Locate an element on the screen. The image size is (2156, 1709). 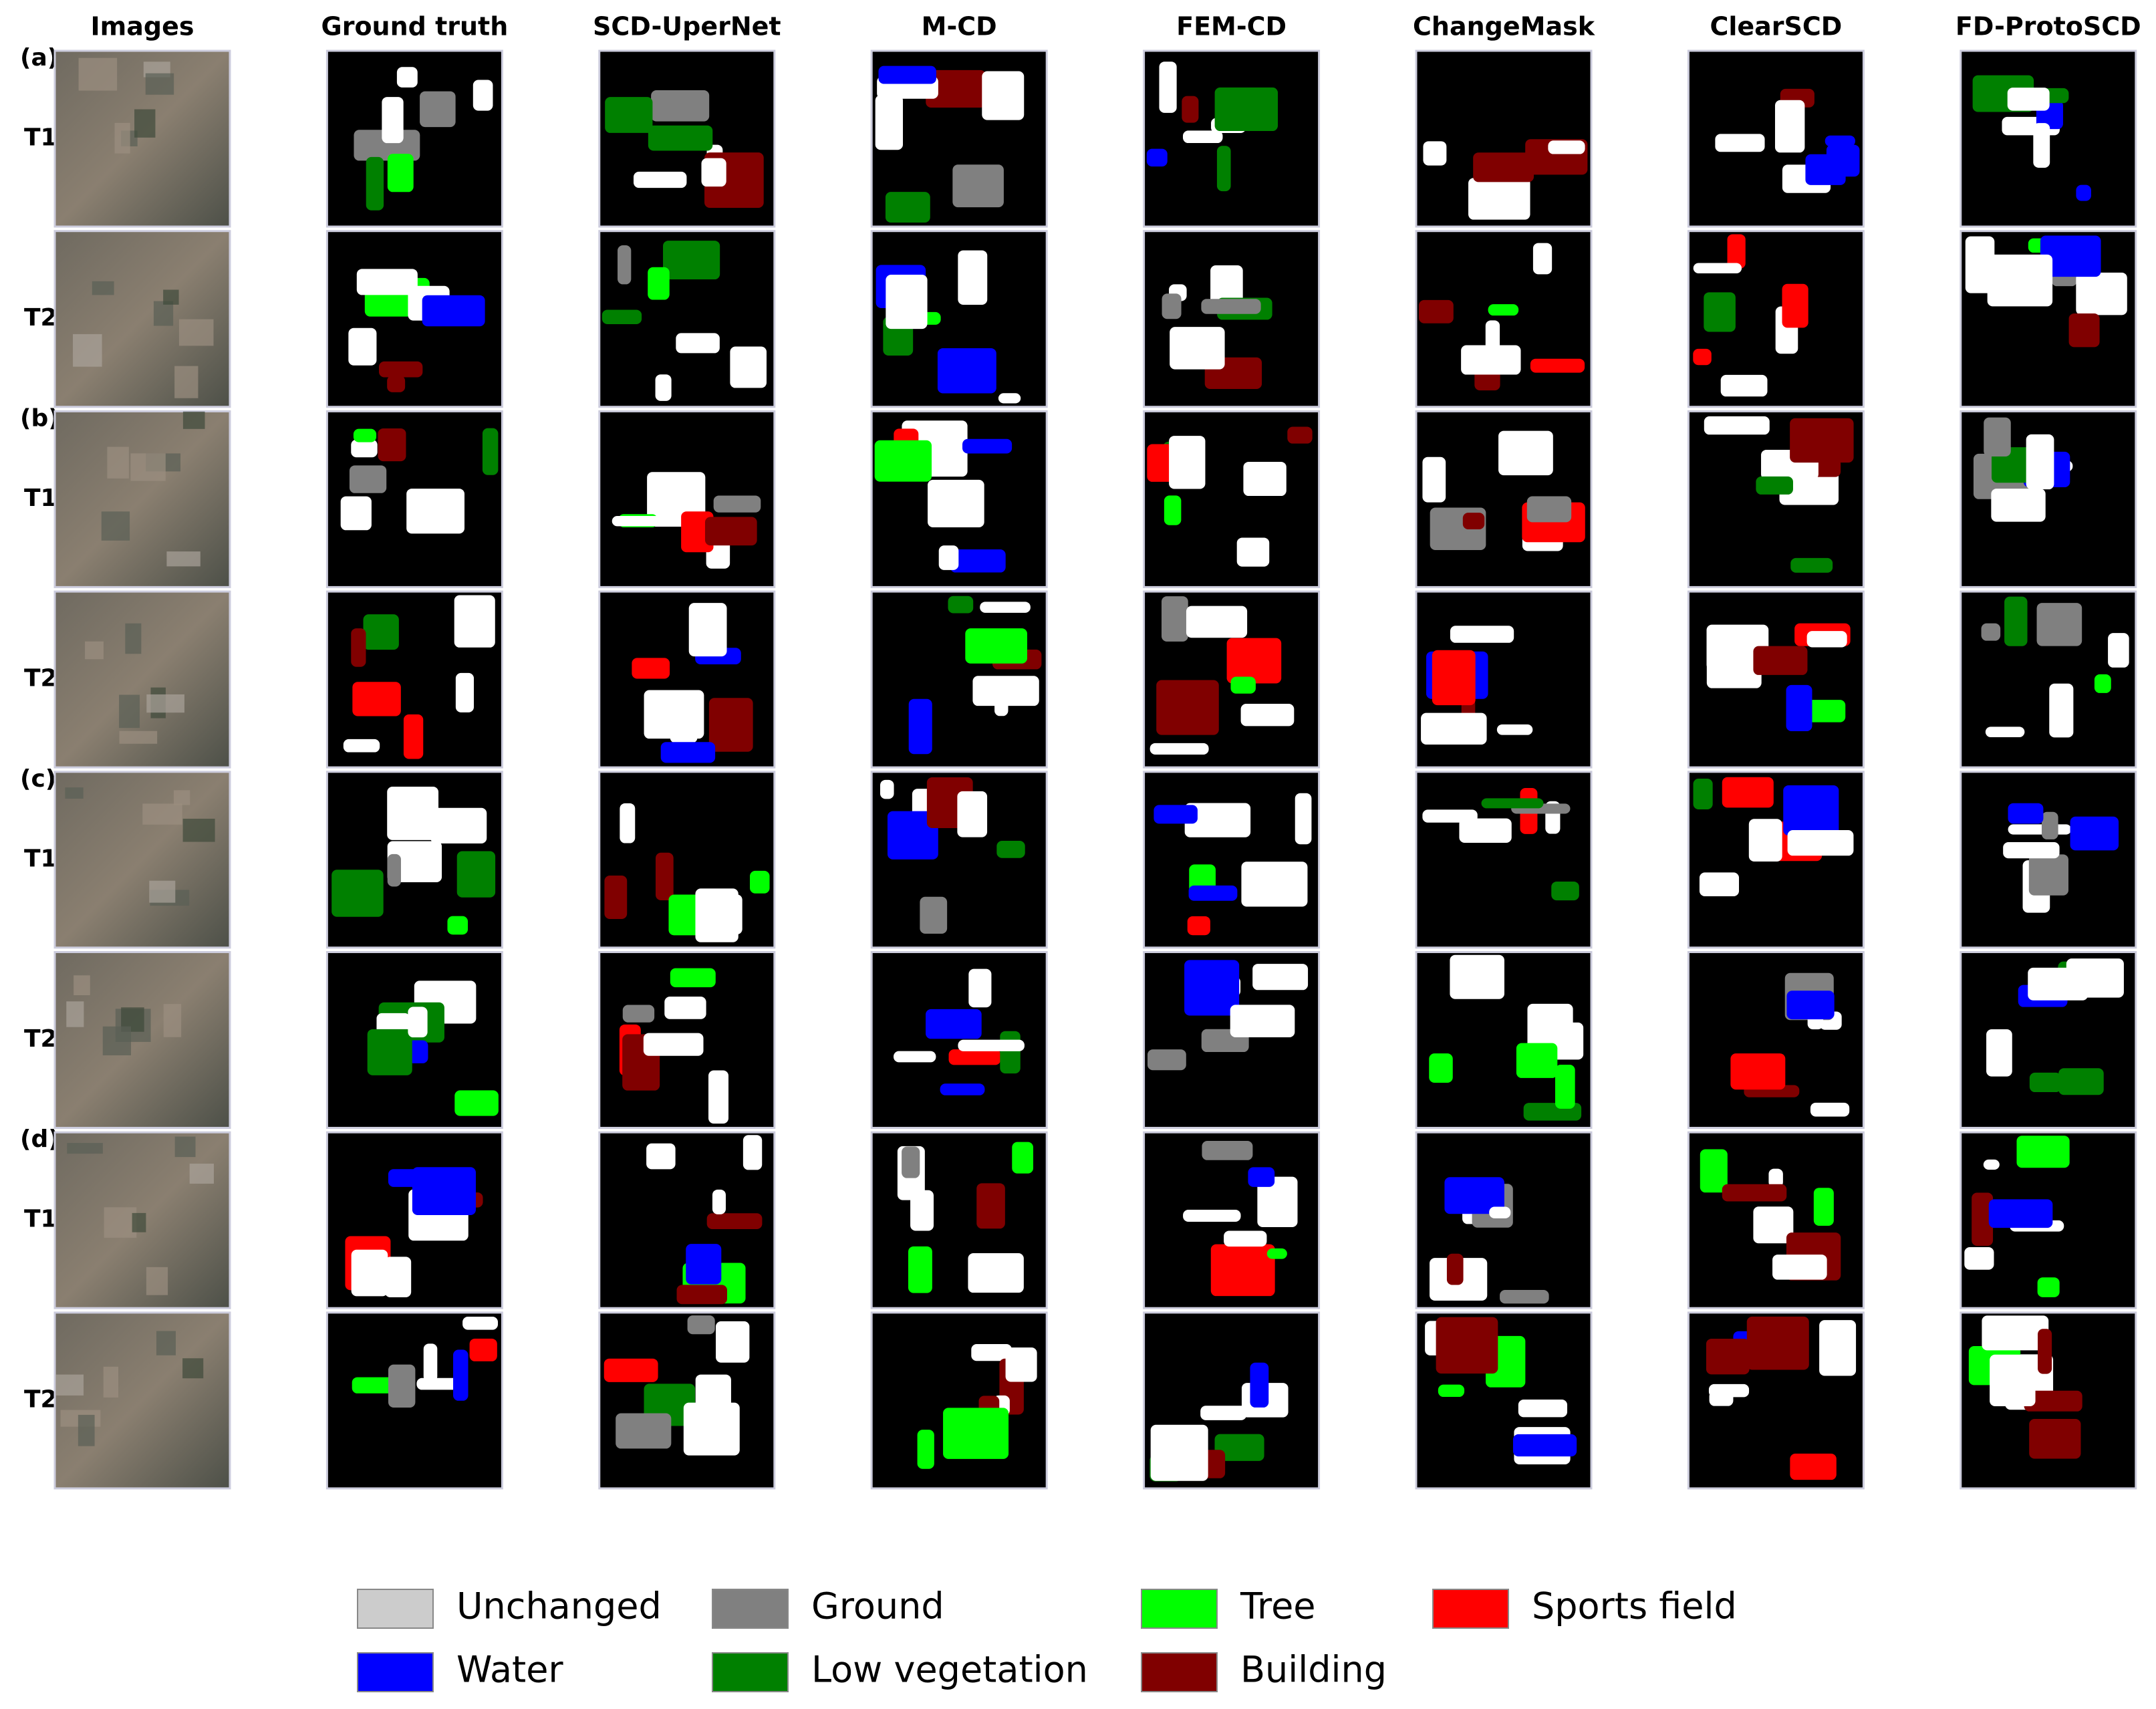
legend-label: Building is located at coordinates (1313, 1670).